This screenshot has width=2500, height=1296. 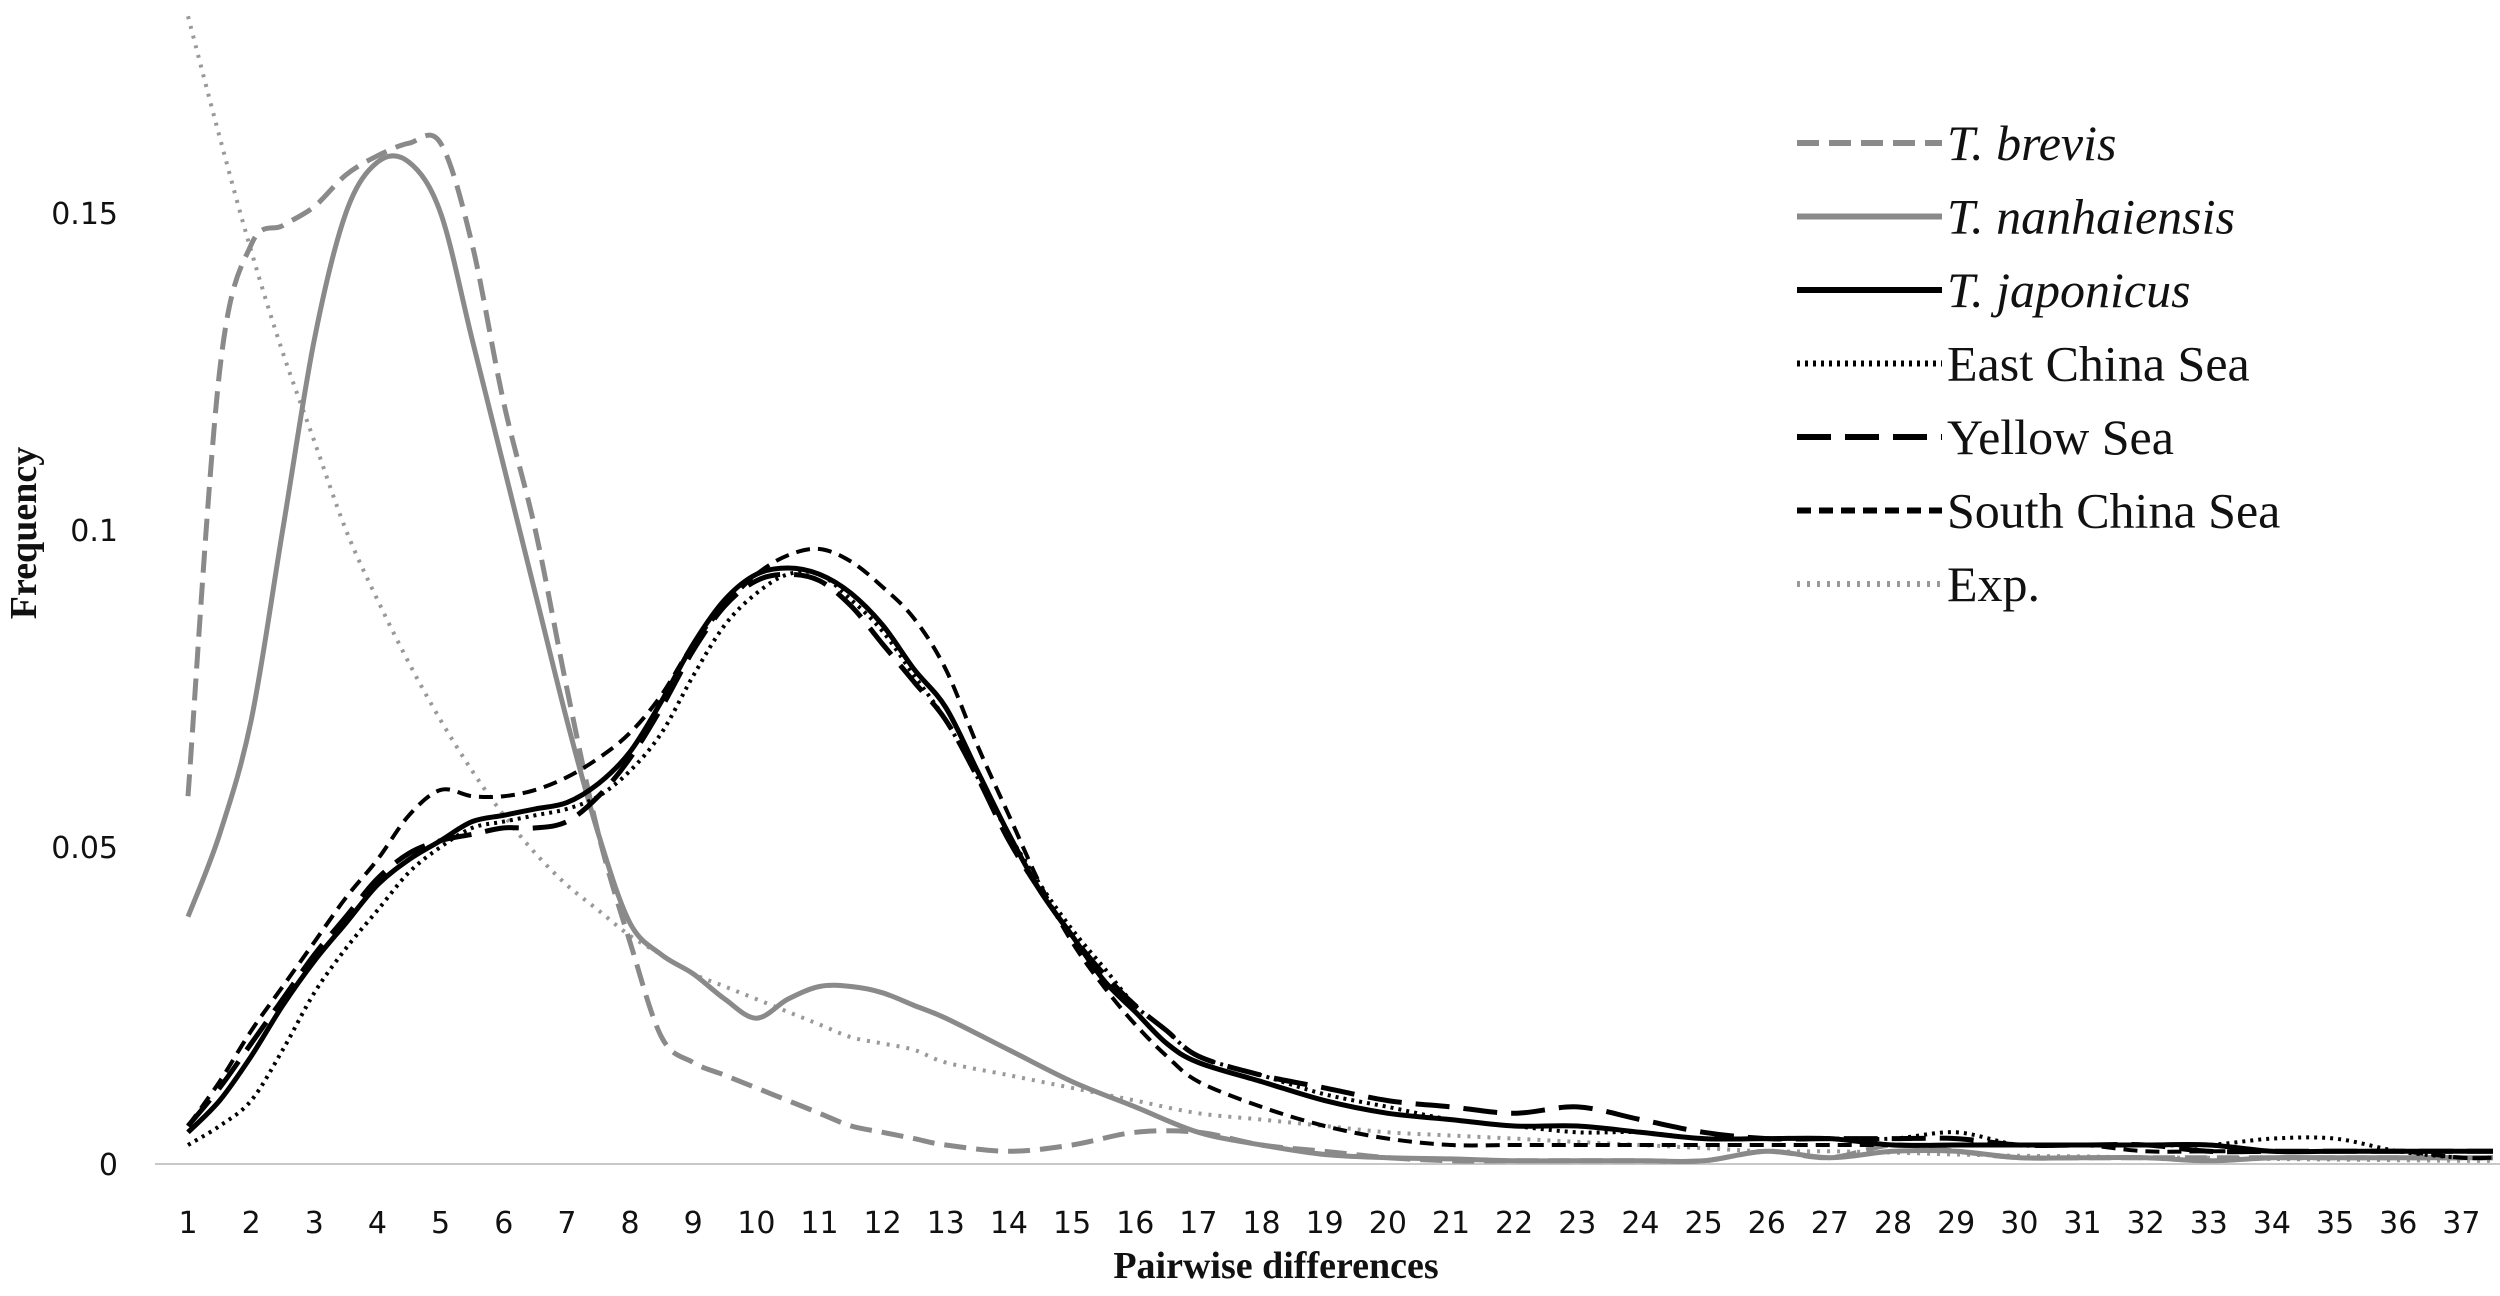 I want to click on x-tick-label: 24, so click(x=1640, y=1223).